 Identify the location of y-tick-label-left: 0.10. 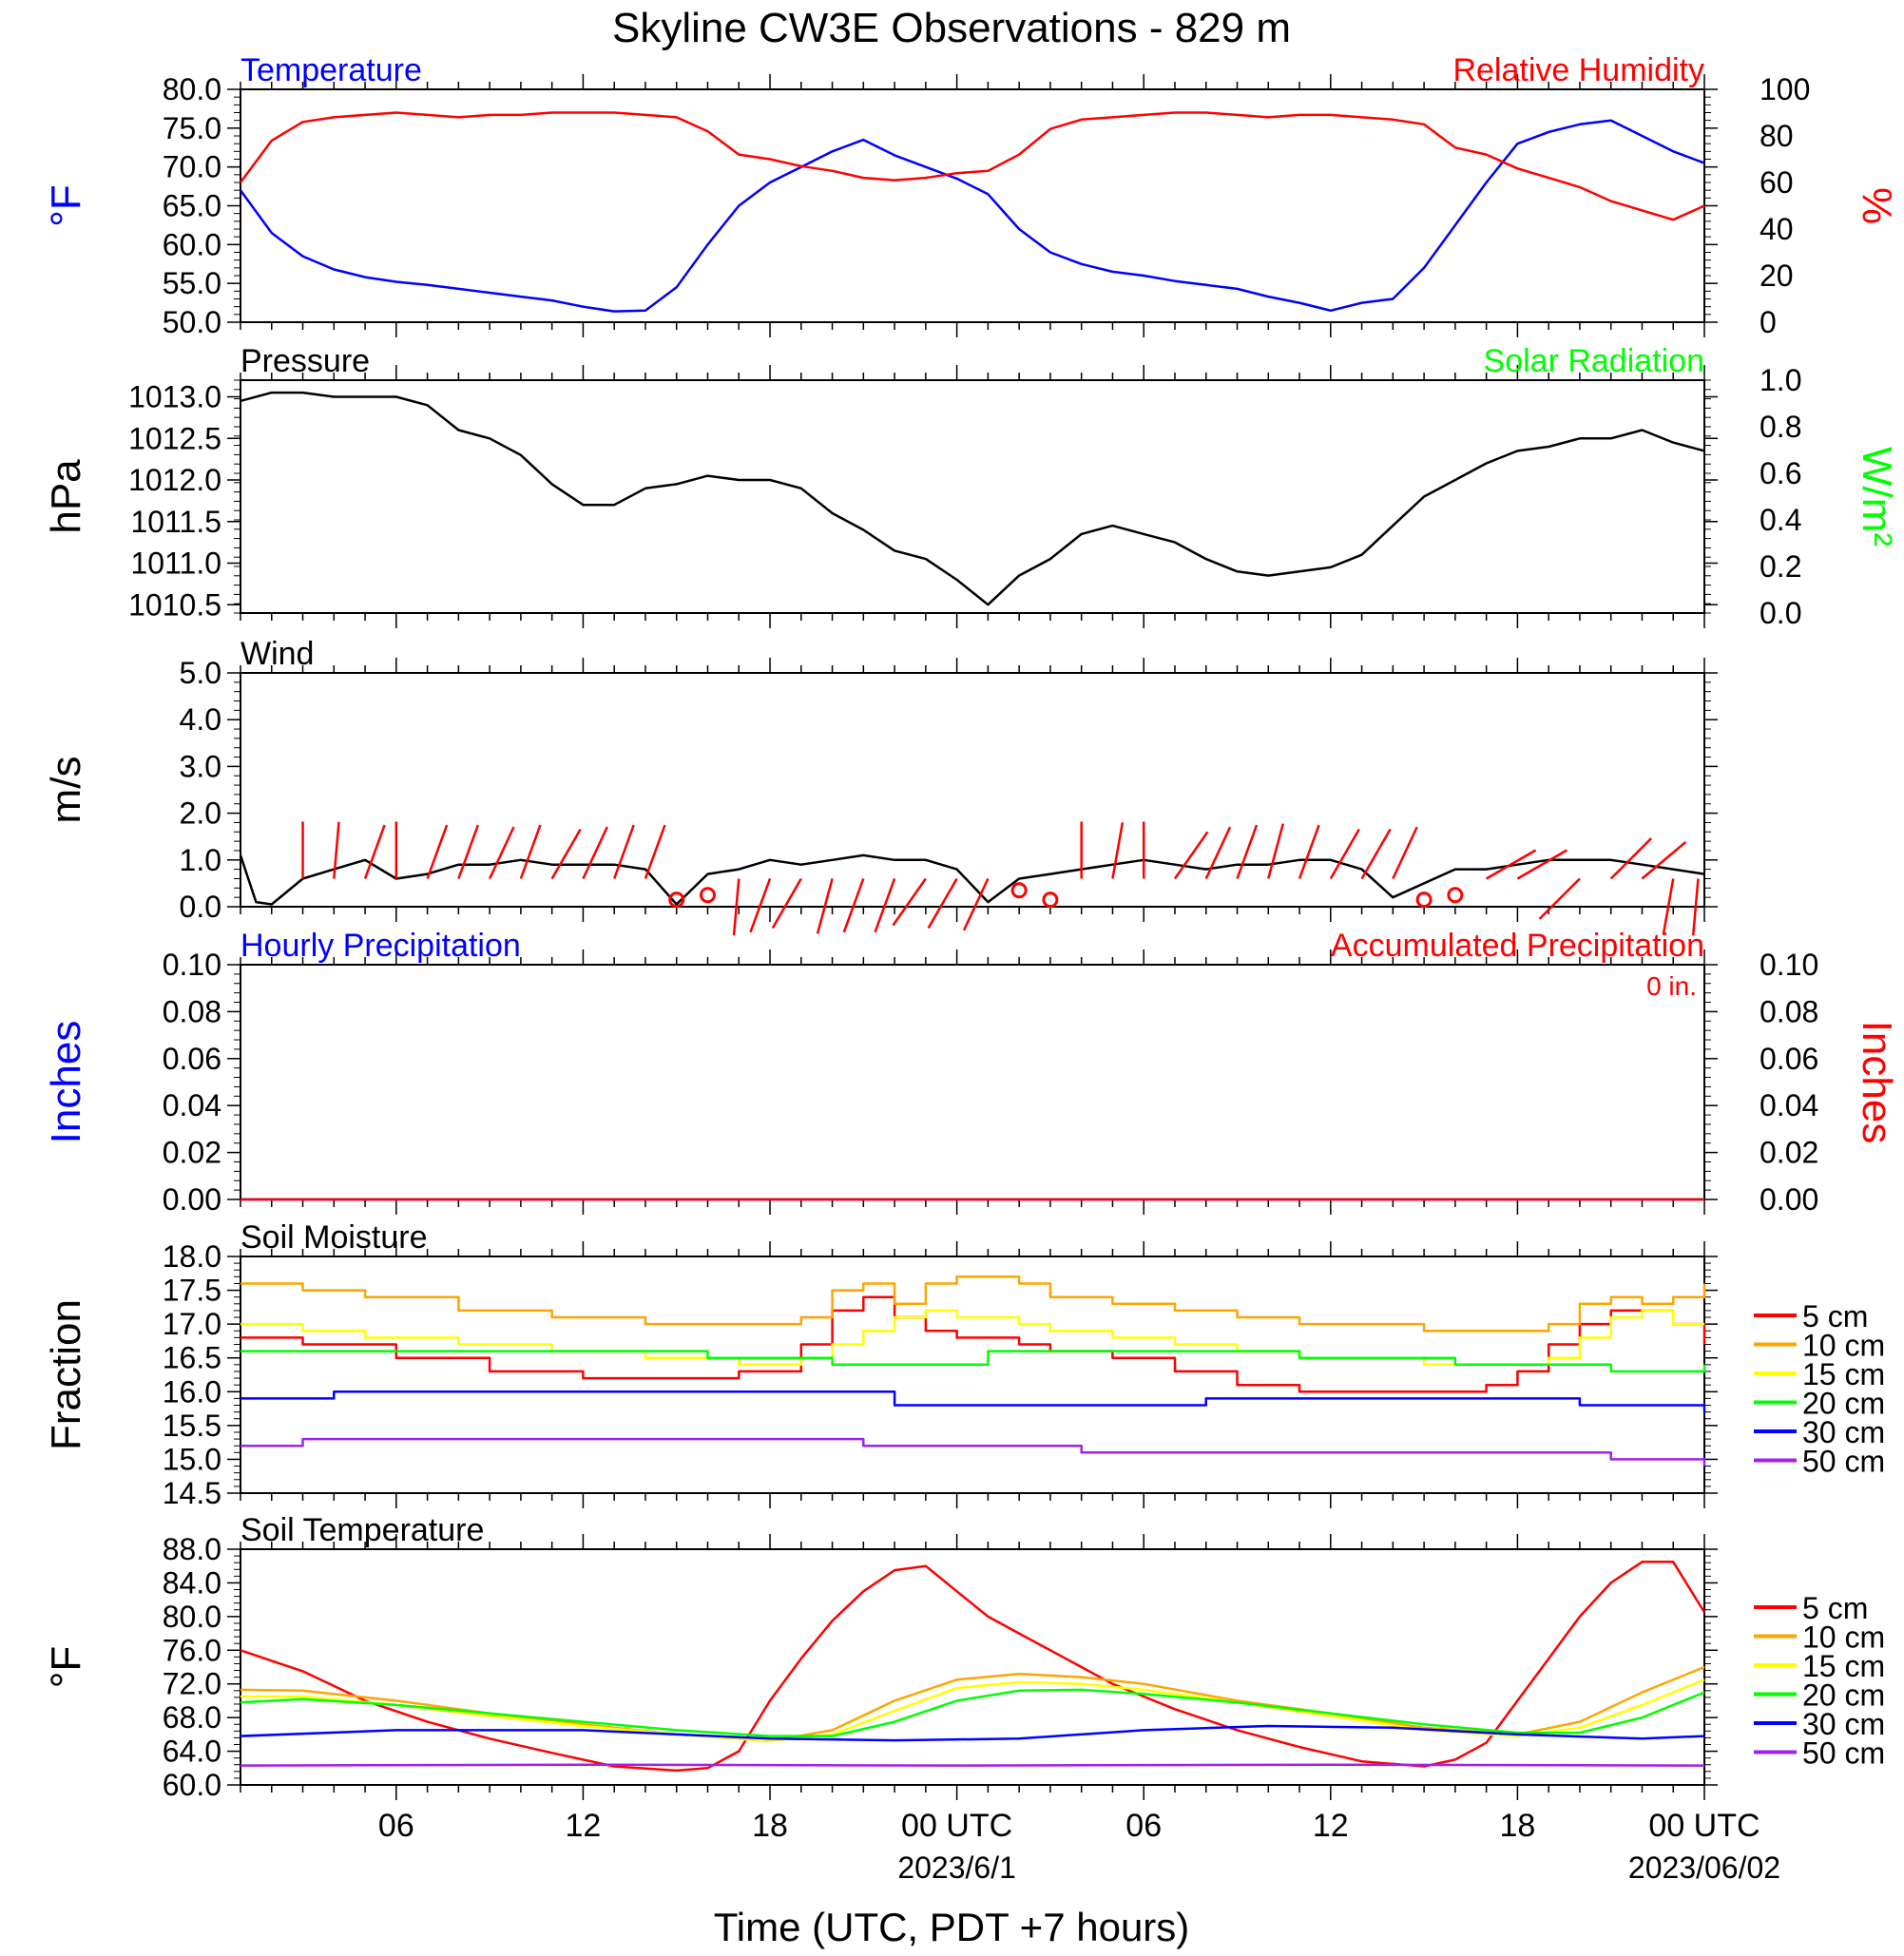
(192, 965).